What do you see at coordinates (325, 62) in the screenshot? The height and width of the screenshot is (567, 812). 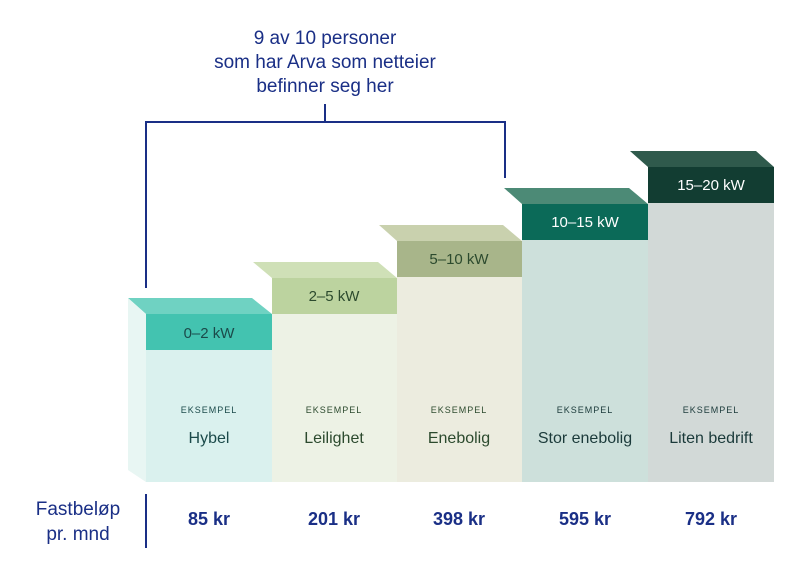 I see `annotation-line-2: som har Arva som netteier` at bounding box center [325, 62].